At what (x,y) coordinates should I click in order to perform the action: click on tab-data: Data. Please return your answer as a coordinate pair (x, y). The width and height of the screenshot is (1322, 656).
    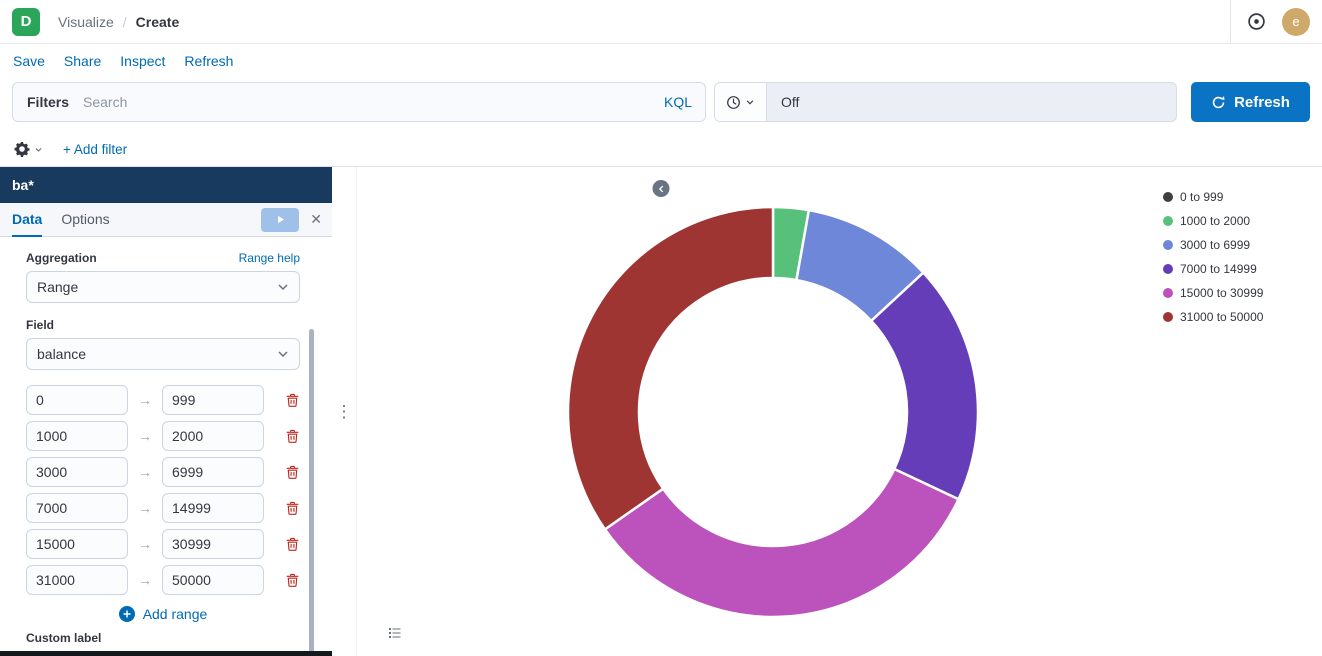
    Looking at the image, I should click on (27, 220).